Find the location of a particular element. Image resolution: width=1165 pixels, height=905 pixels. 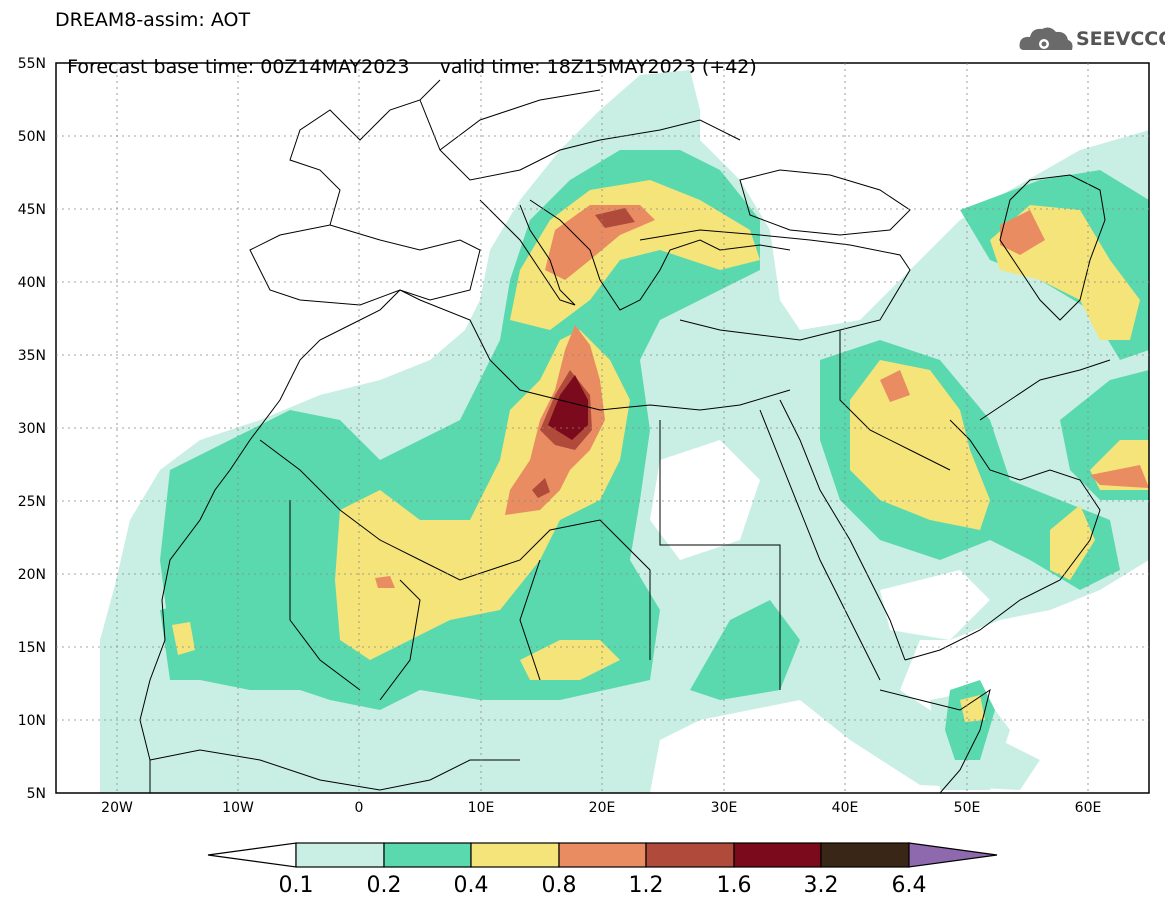

coastline-gulf-guinea is located at coordinates (334, 770).